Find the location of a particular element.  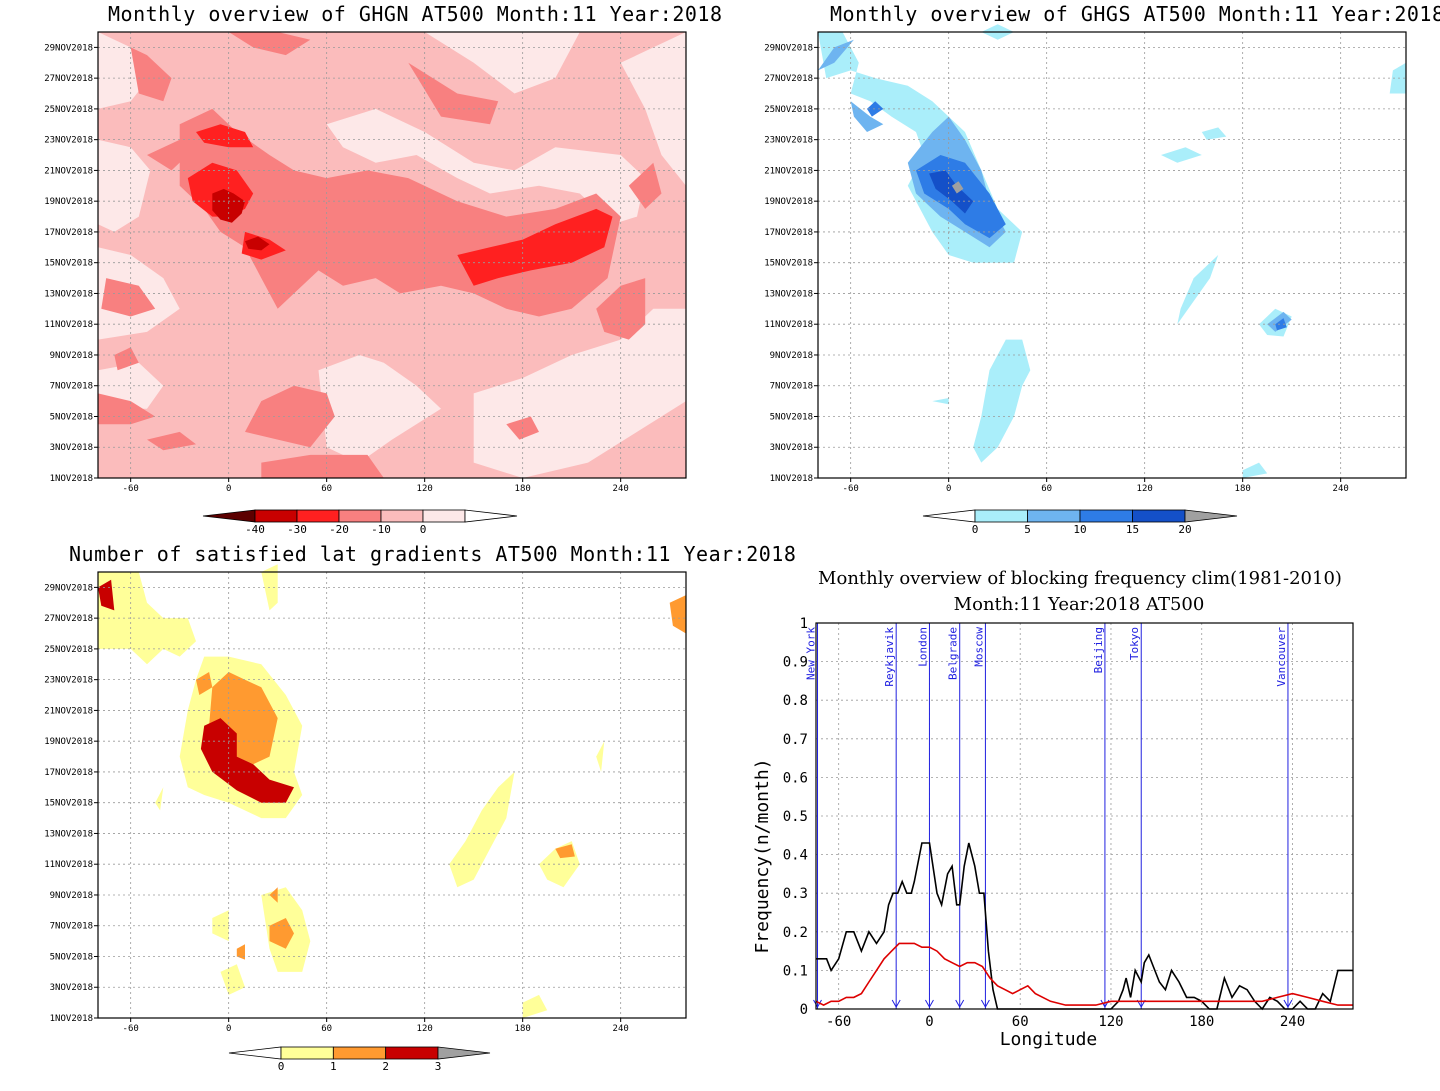

latgrad-ytick-label: 13NOV2018 is located at coordinates (68, 834).